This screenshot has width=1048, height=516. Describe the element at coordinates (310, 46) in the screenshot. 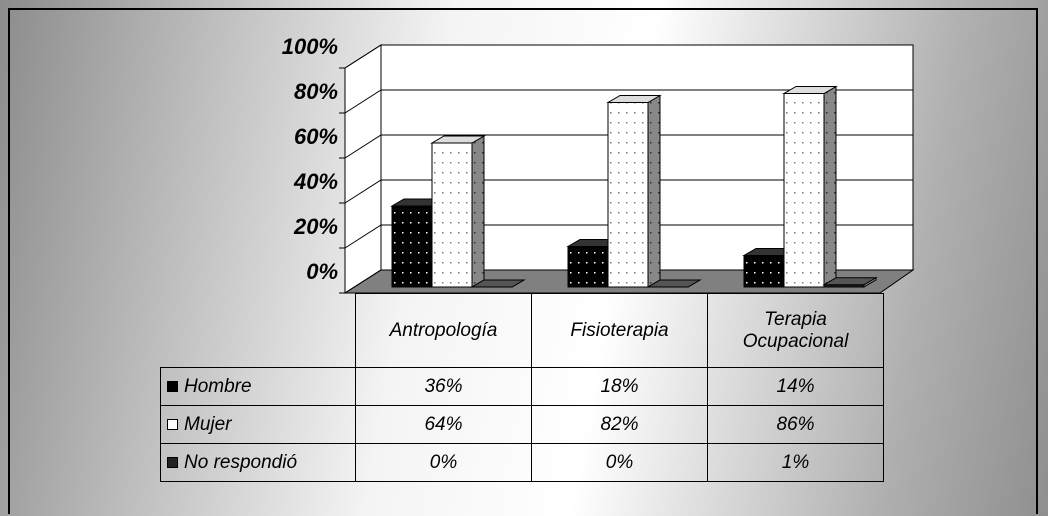

I see `y-tick-label: 100%` at that location.